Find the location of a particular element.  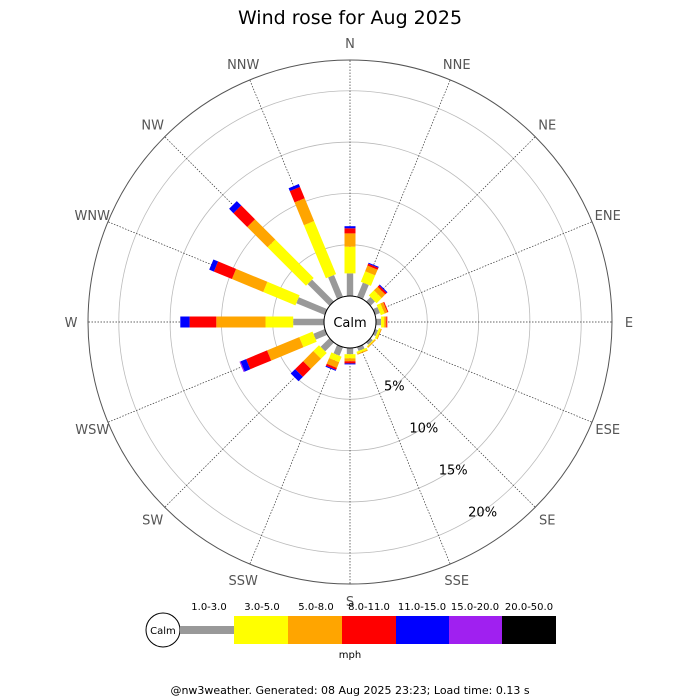

bar-ssw-3.0-5.0 is located at coordinates (335, 357).